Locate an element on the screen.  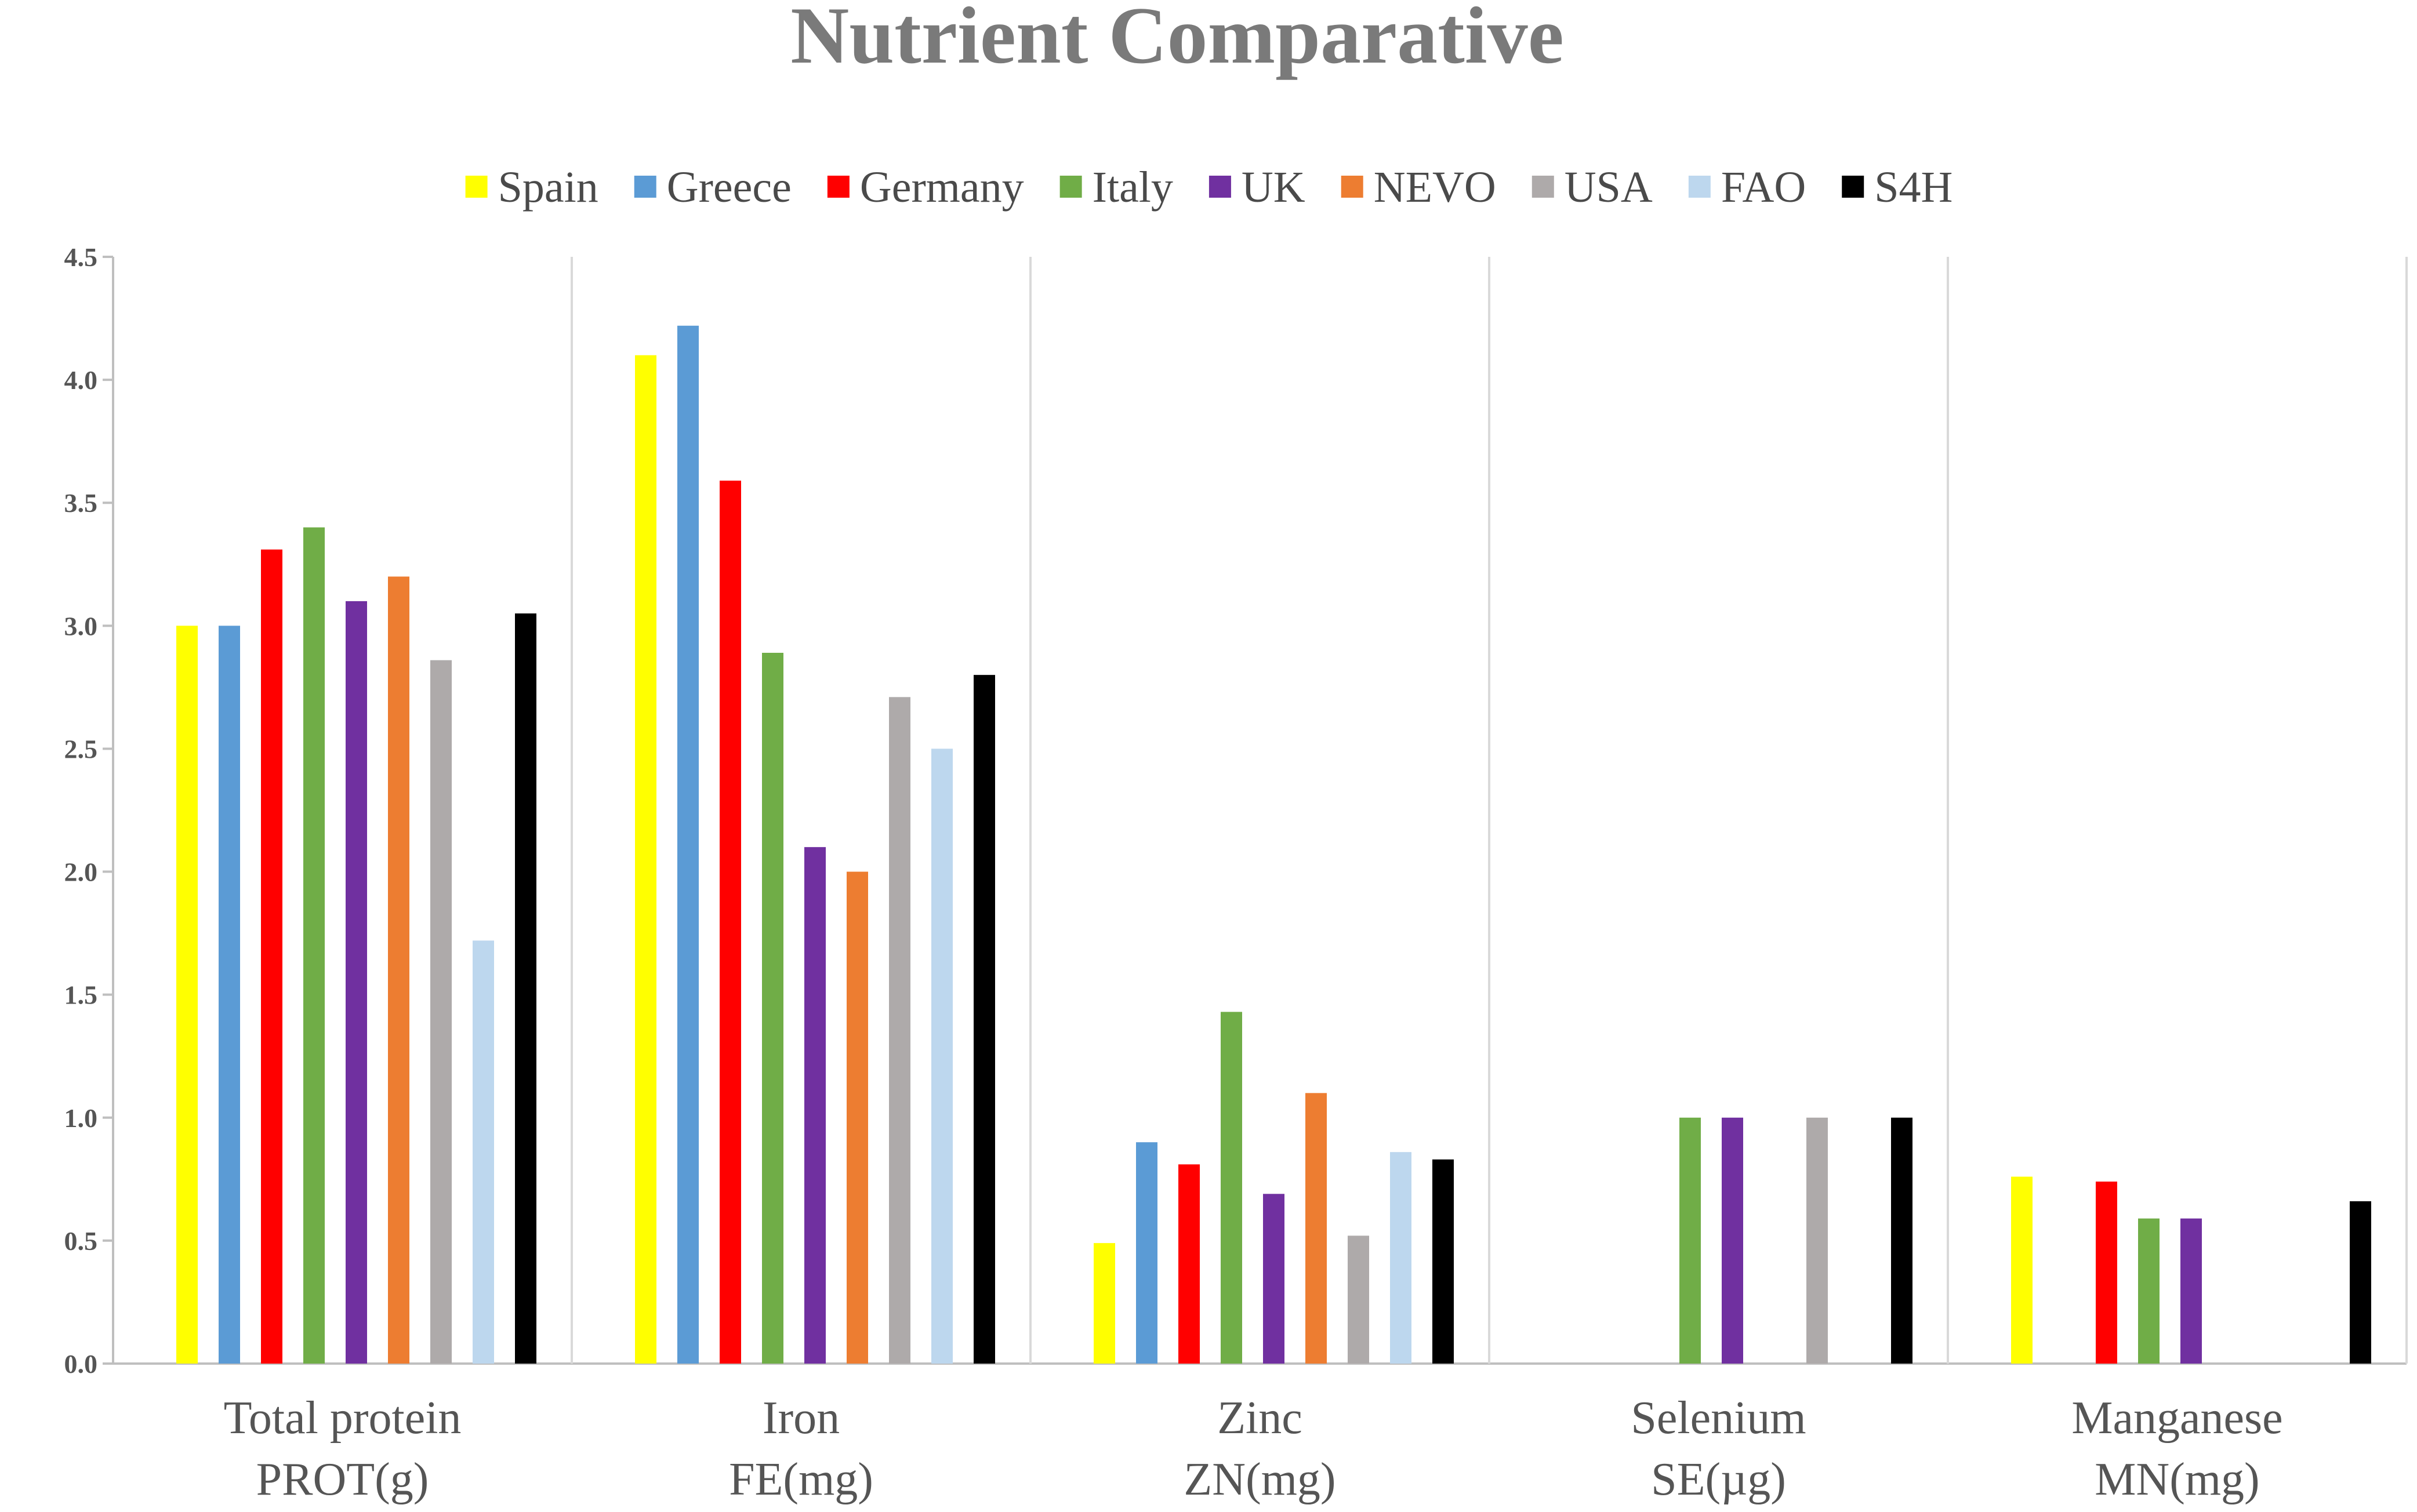
x-category-label: Total protein is located at coordinates (343, 1418).